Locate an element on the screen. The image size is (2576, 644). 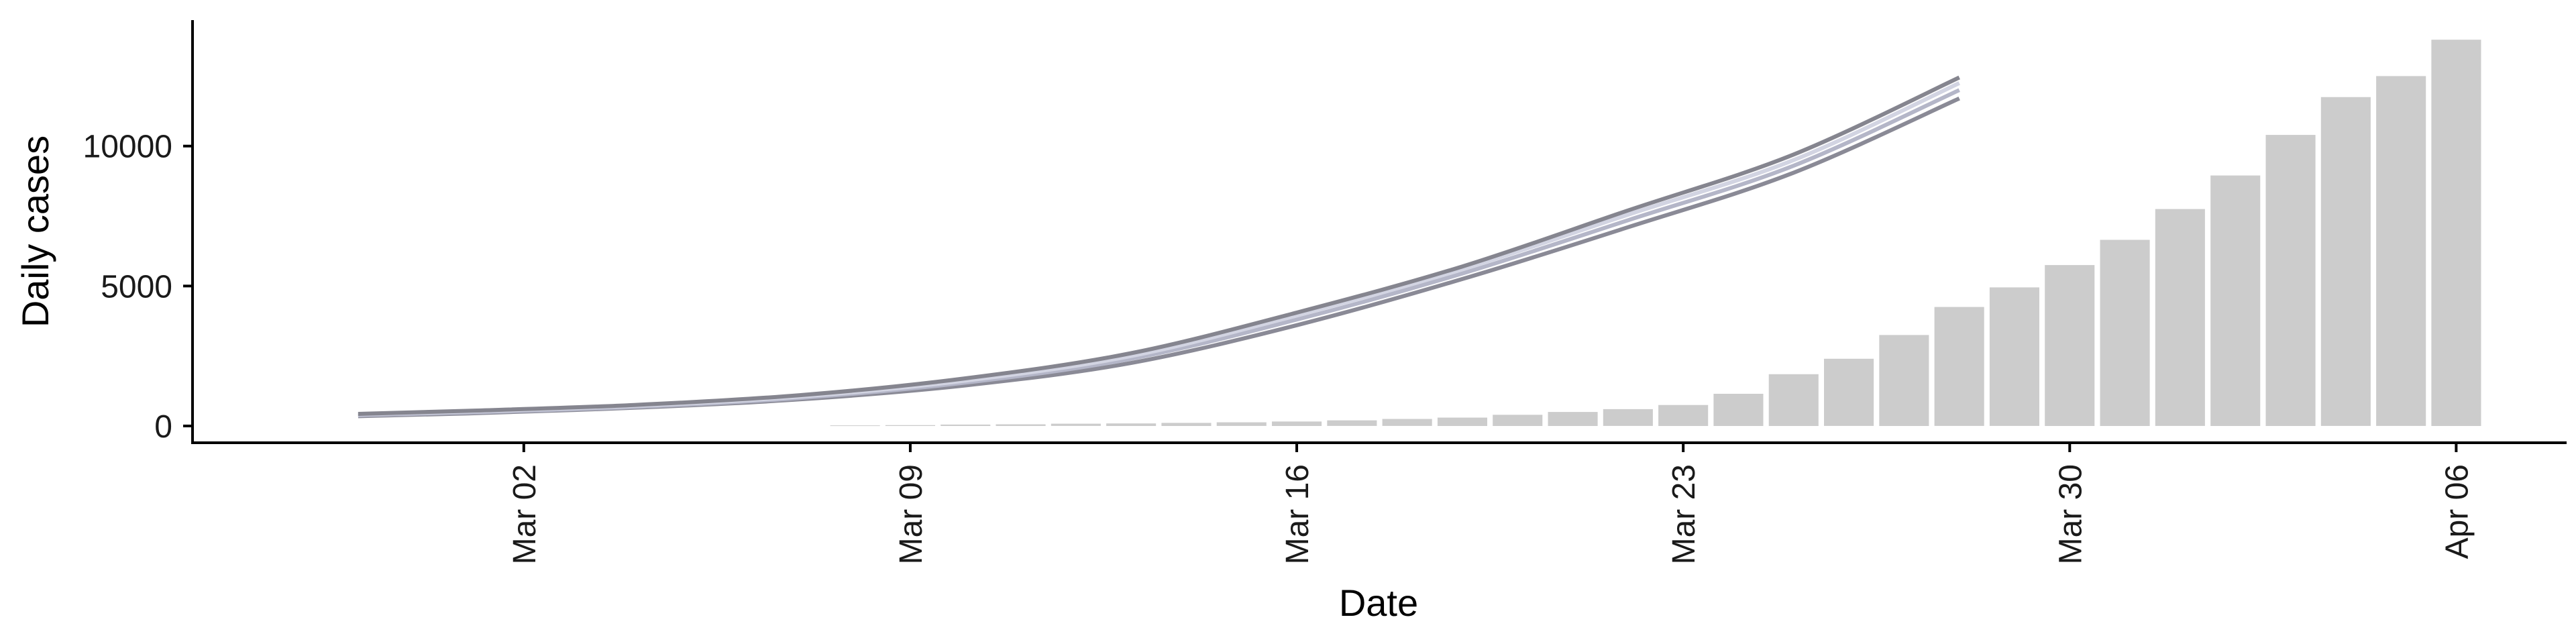
y-axis-title: Daily cases is located at coordinates (35, 231).